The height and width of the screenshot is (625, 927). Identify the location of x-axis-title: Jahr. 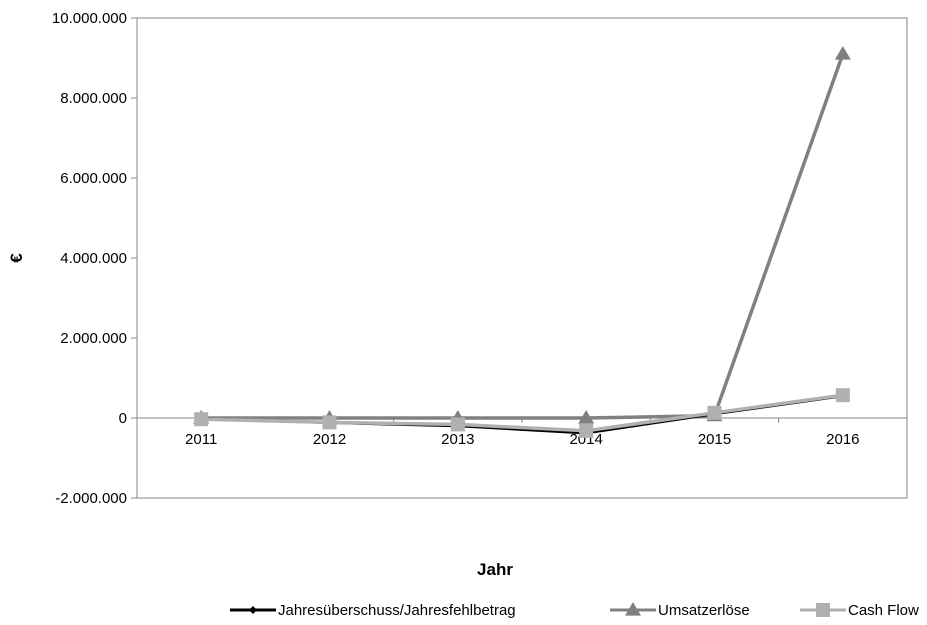
(495, 569).